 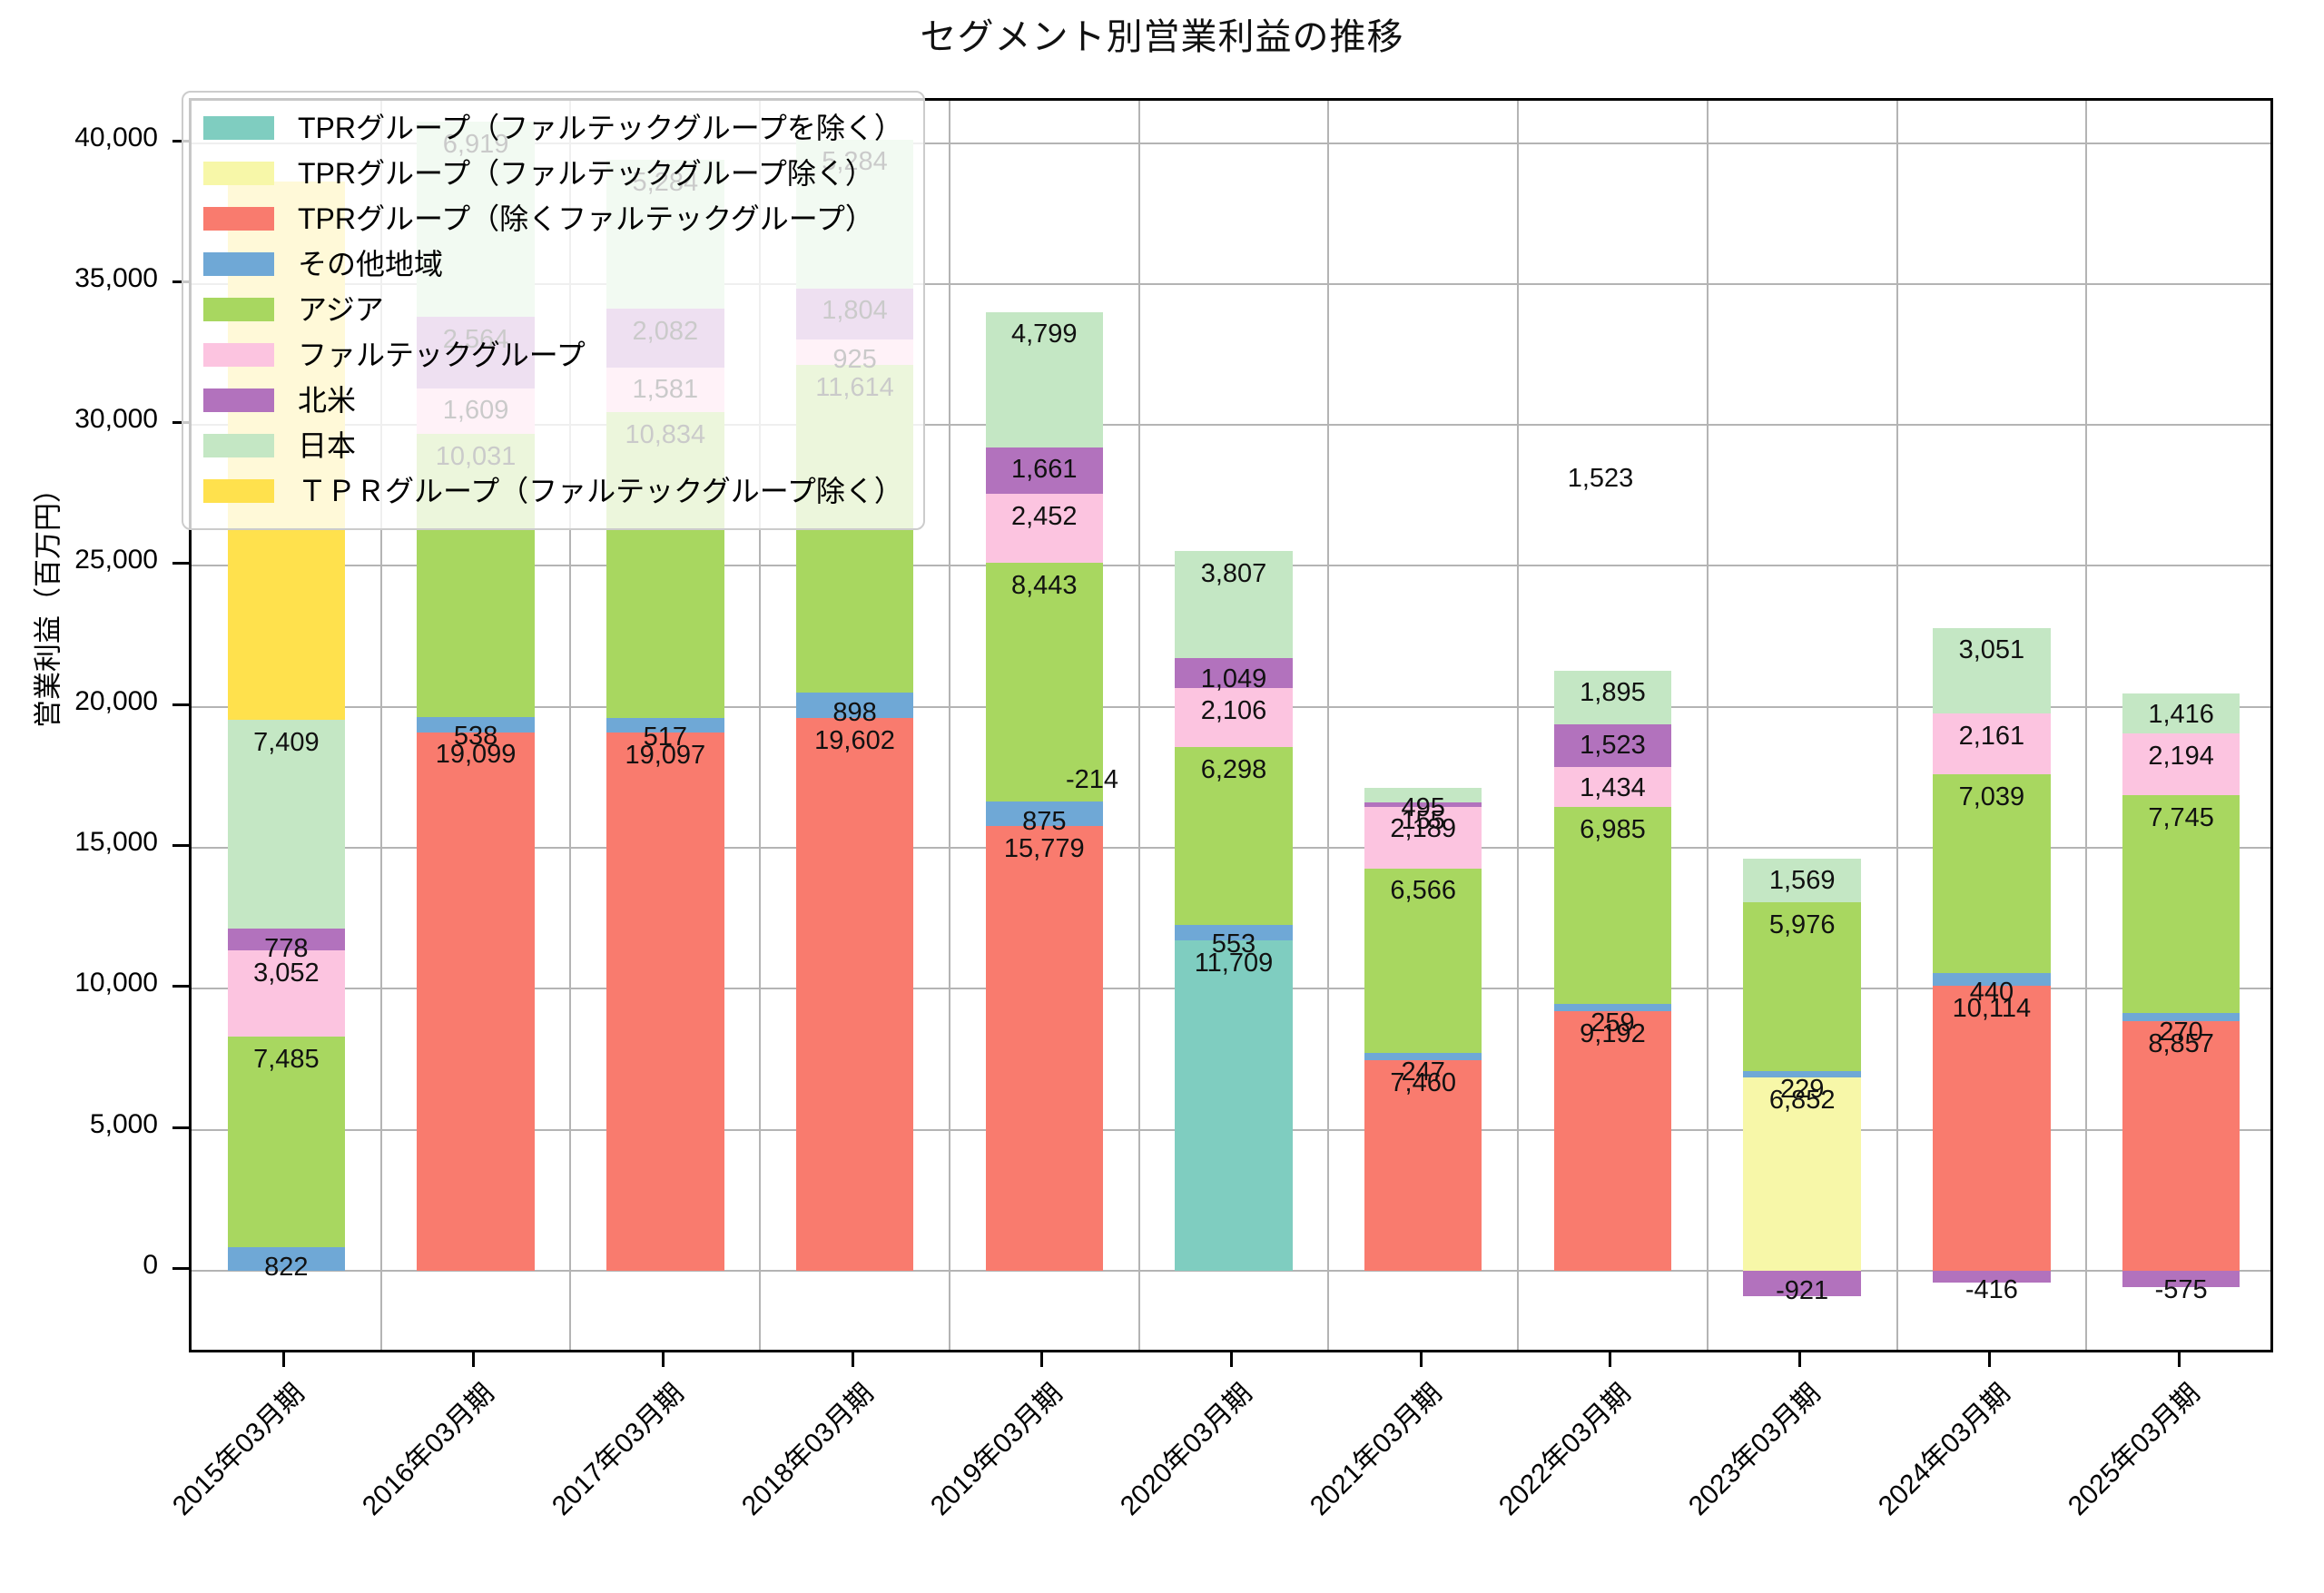 What do you see at coordinates (553, 400) in the screenshot?
I see `legend-item: 北米` at bounding box center [553, 400].